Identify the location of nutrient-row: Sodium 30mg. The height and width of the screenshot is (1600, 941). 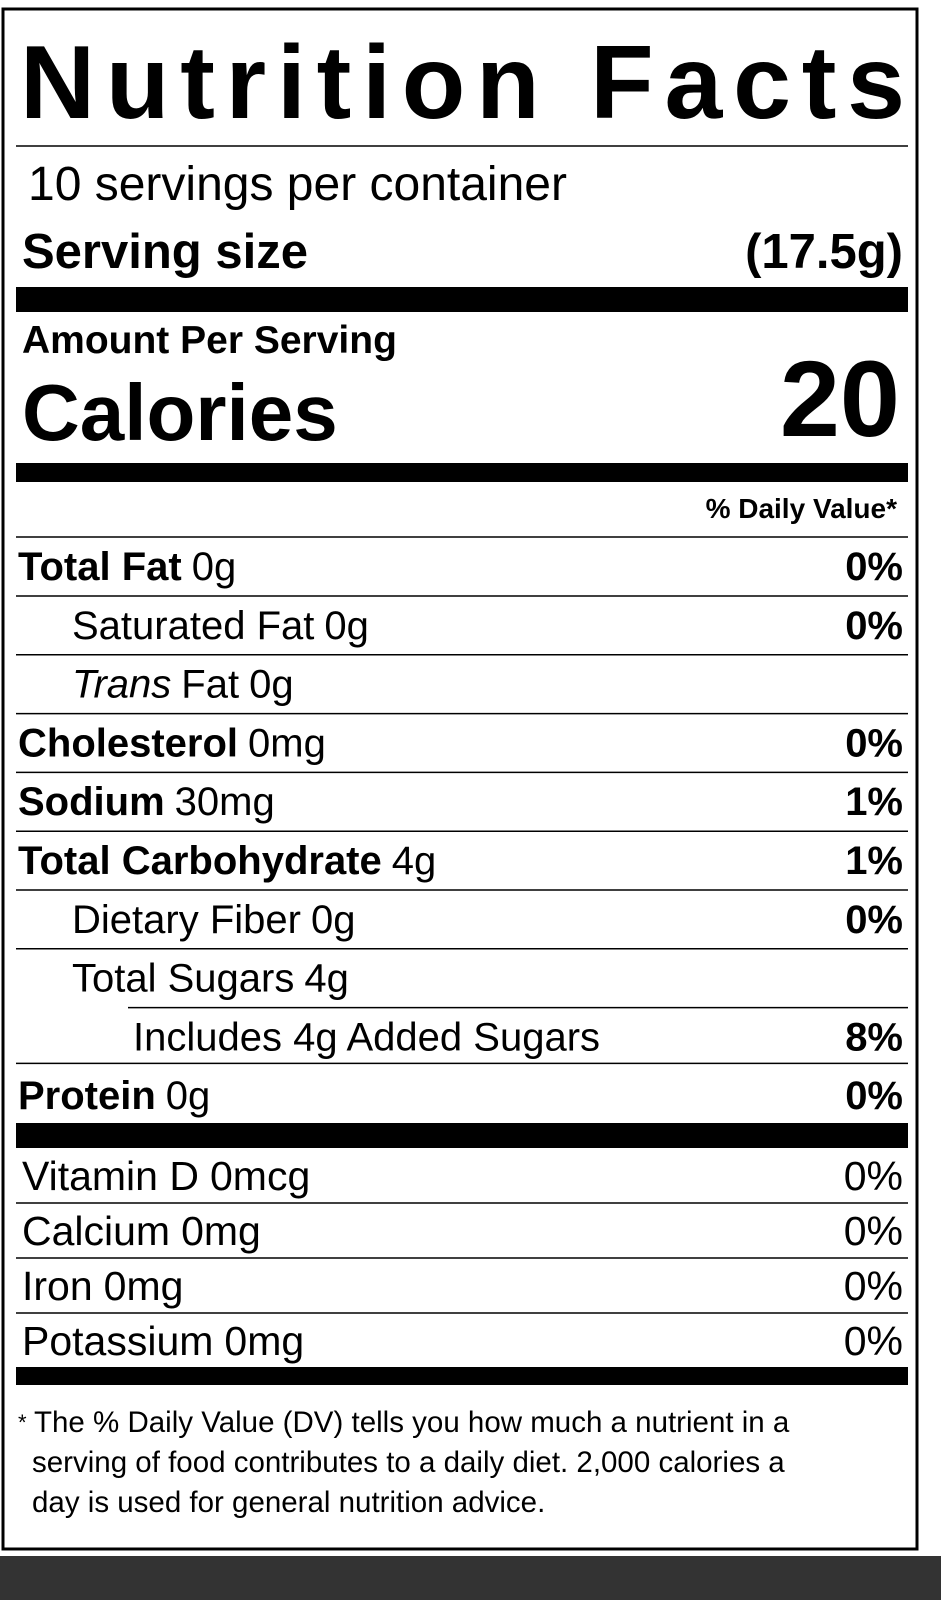
(146, 802).